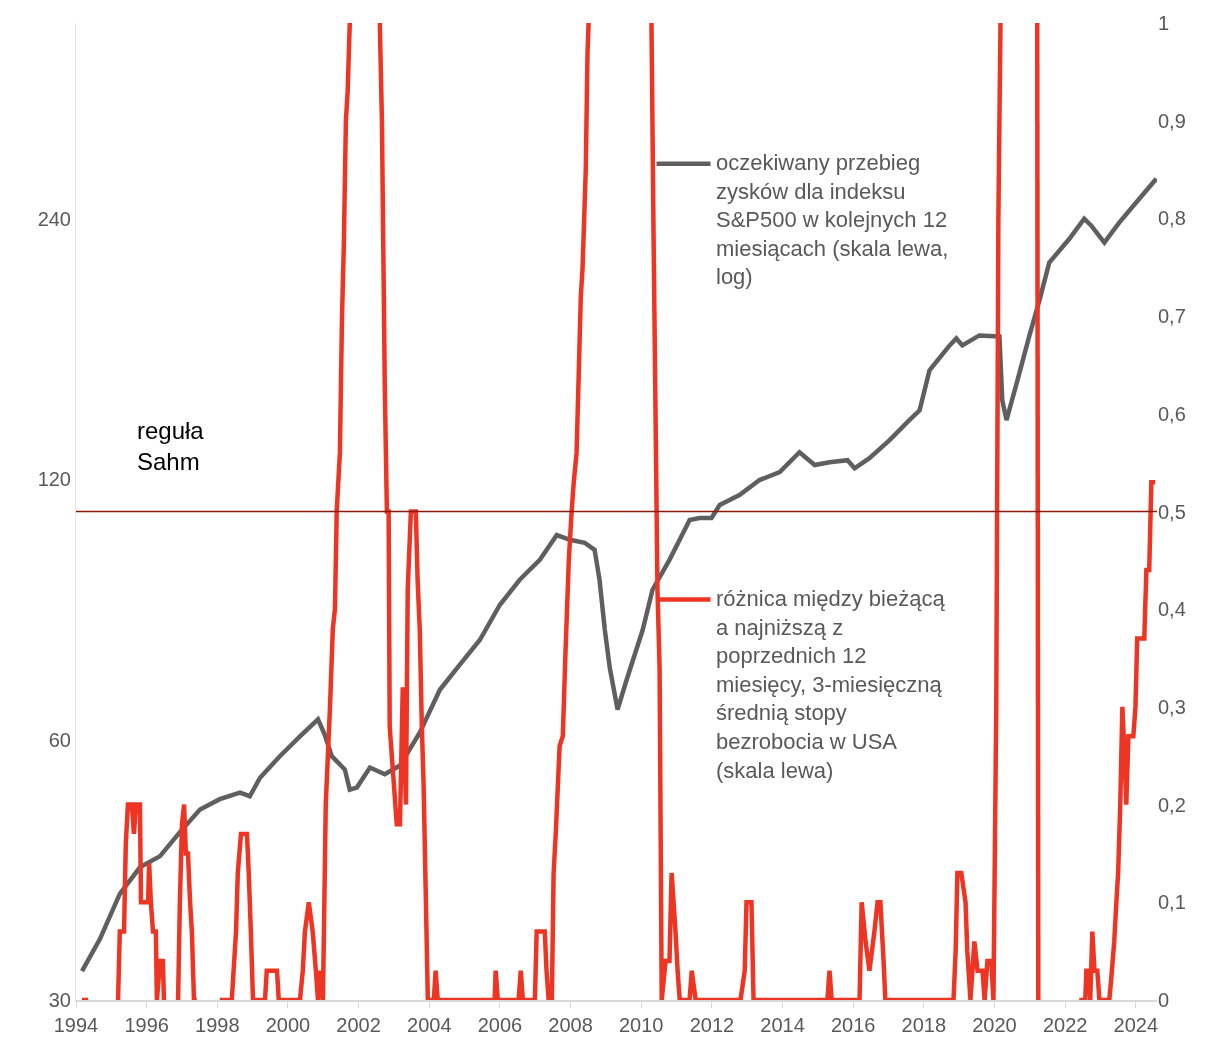  Describe the element at coordinates (641, 1024) in the screenshot. I see `x-tick-label: 2010` at that location.